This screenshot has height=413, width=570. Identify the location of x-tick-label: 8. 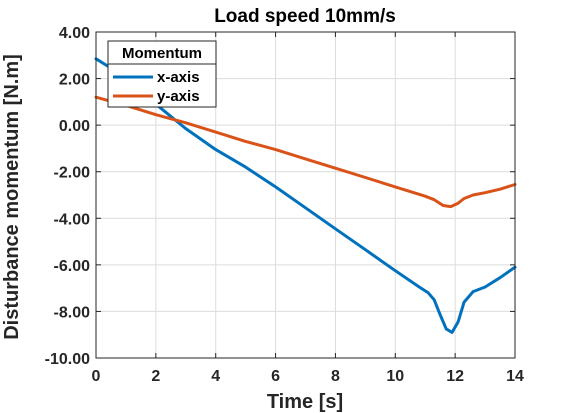
(335, 376).